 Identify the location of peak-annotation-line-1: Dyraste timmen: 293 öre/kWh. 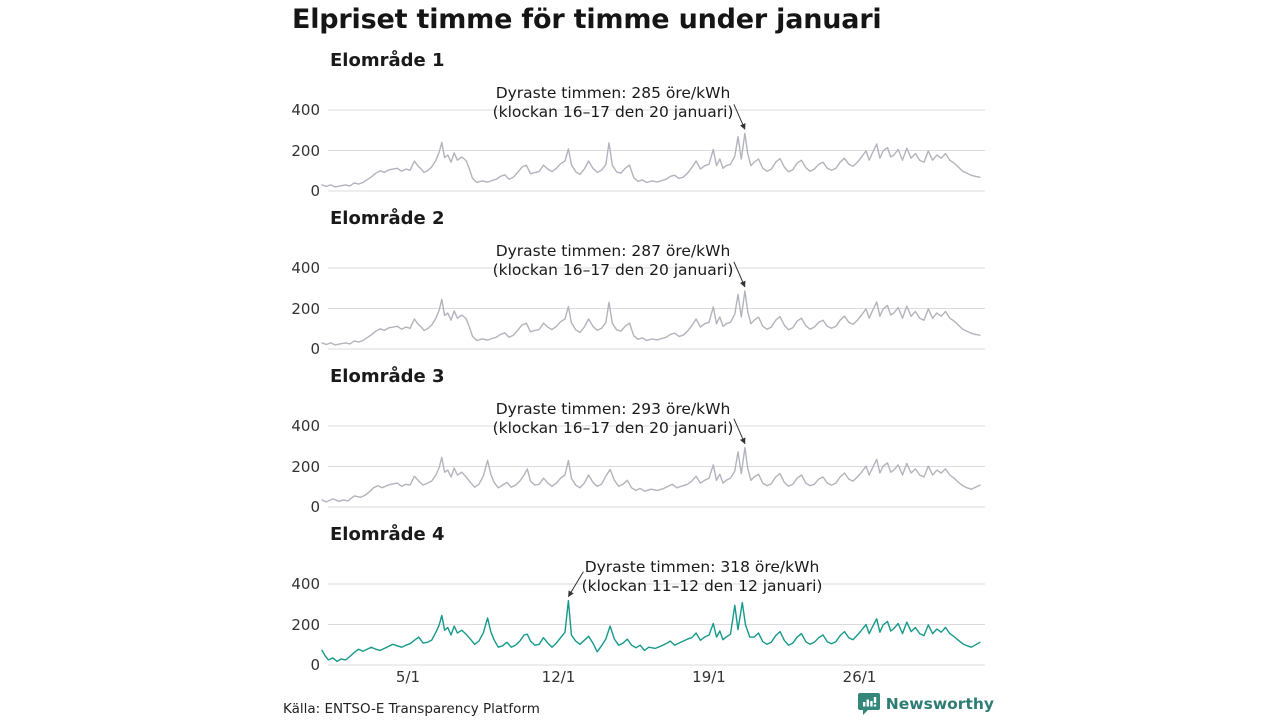
(613, 409).